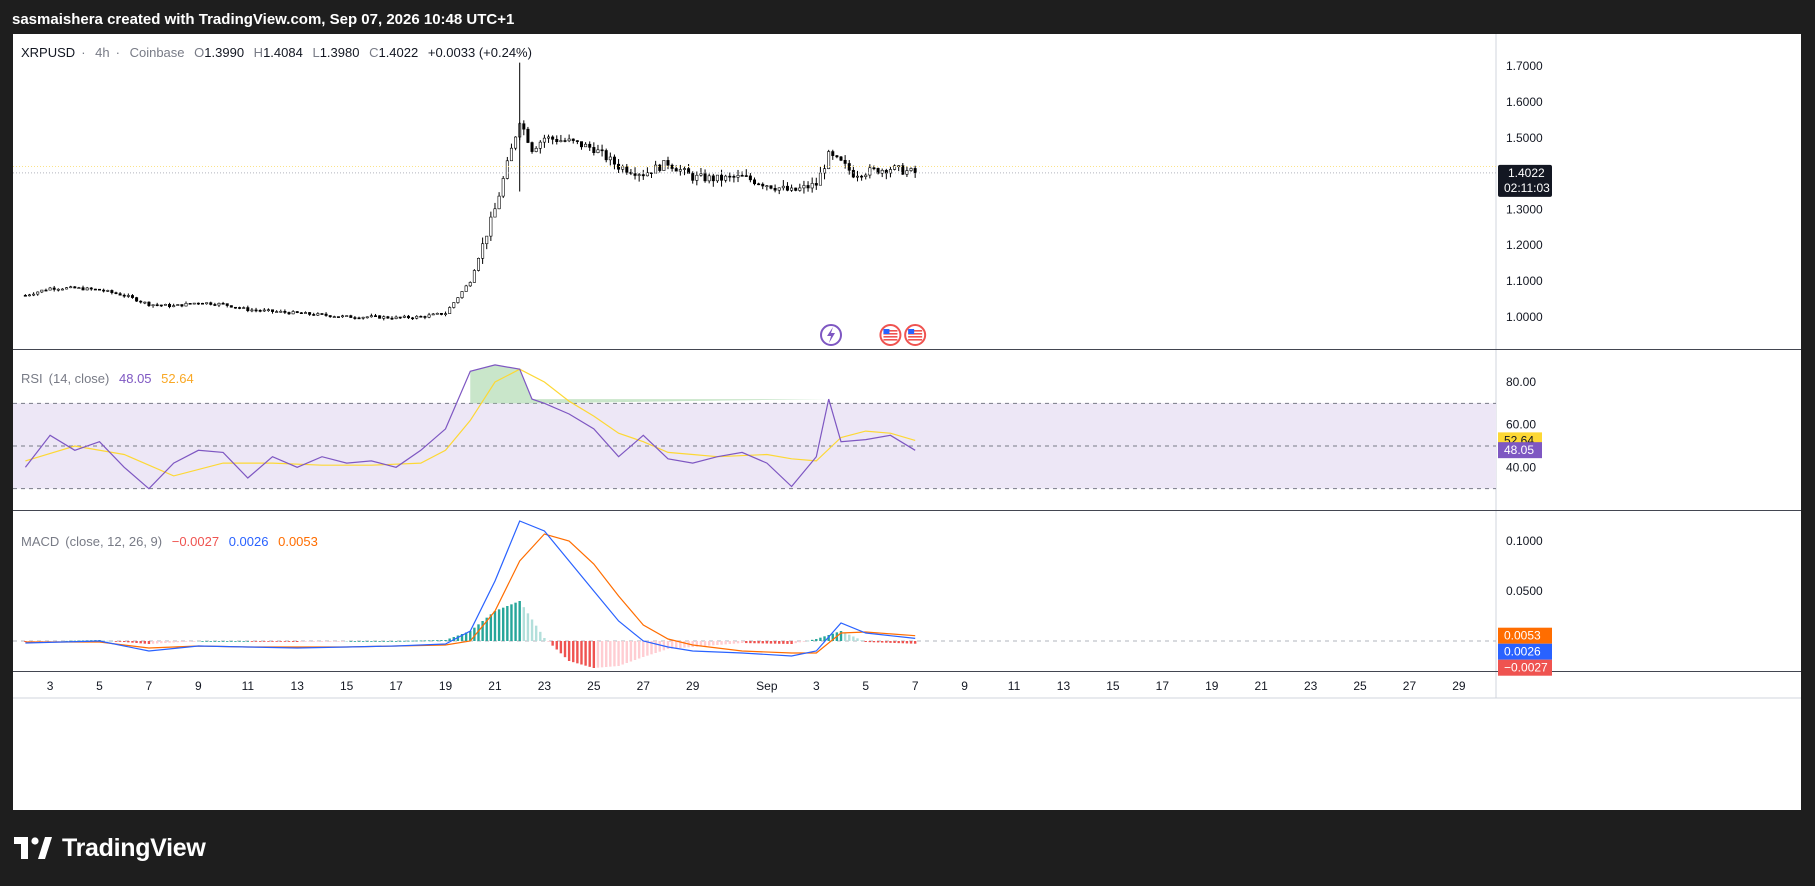  What do you see at coordinates (470, 588) in the screenshot?
I see `macd-line` at bounding box center [470, 588].